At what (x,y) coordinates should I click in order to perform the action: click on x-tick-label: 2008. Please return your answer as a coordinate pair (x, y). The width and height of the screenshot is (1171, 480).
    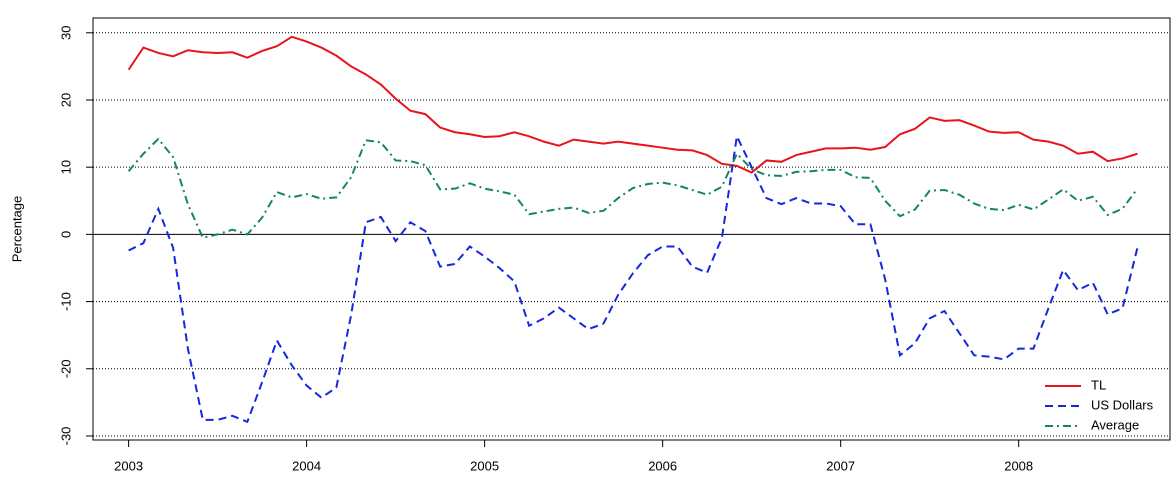
    Looking at the image, I should click on (1018, 465).